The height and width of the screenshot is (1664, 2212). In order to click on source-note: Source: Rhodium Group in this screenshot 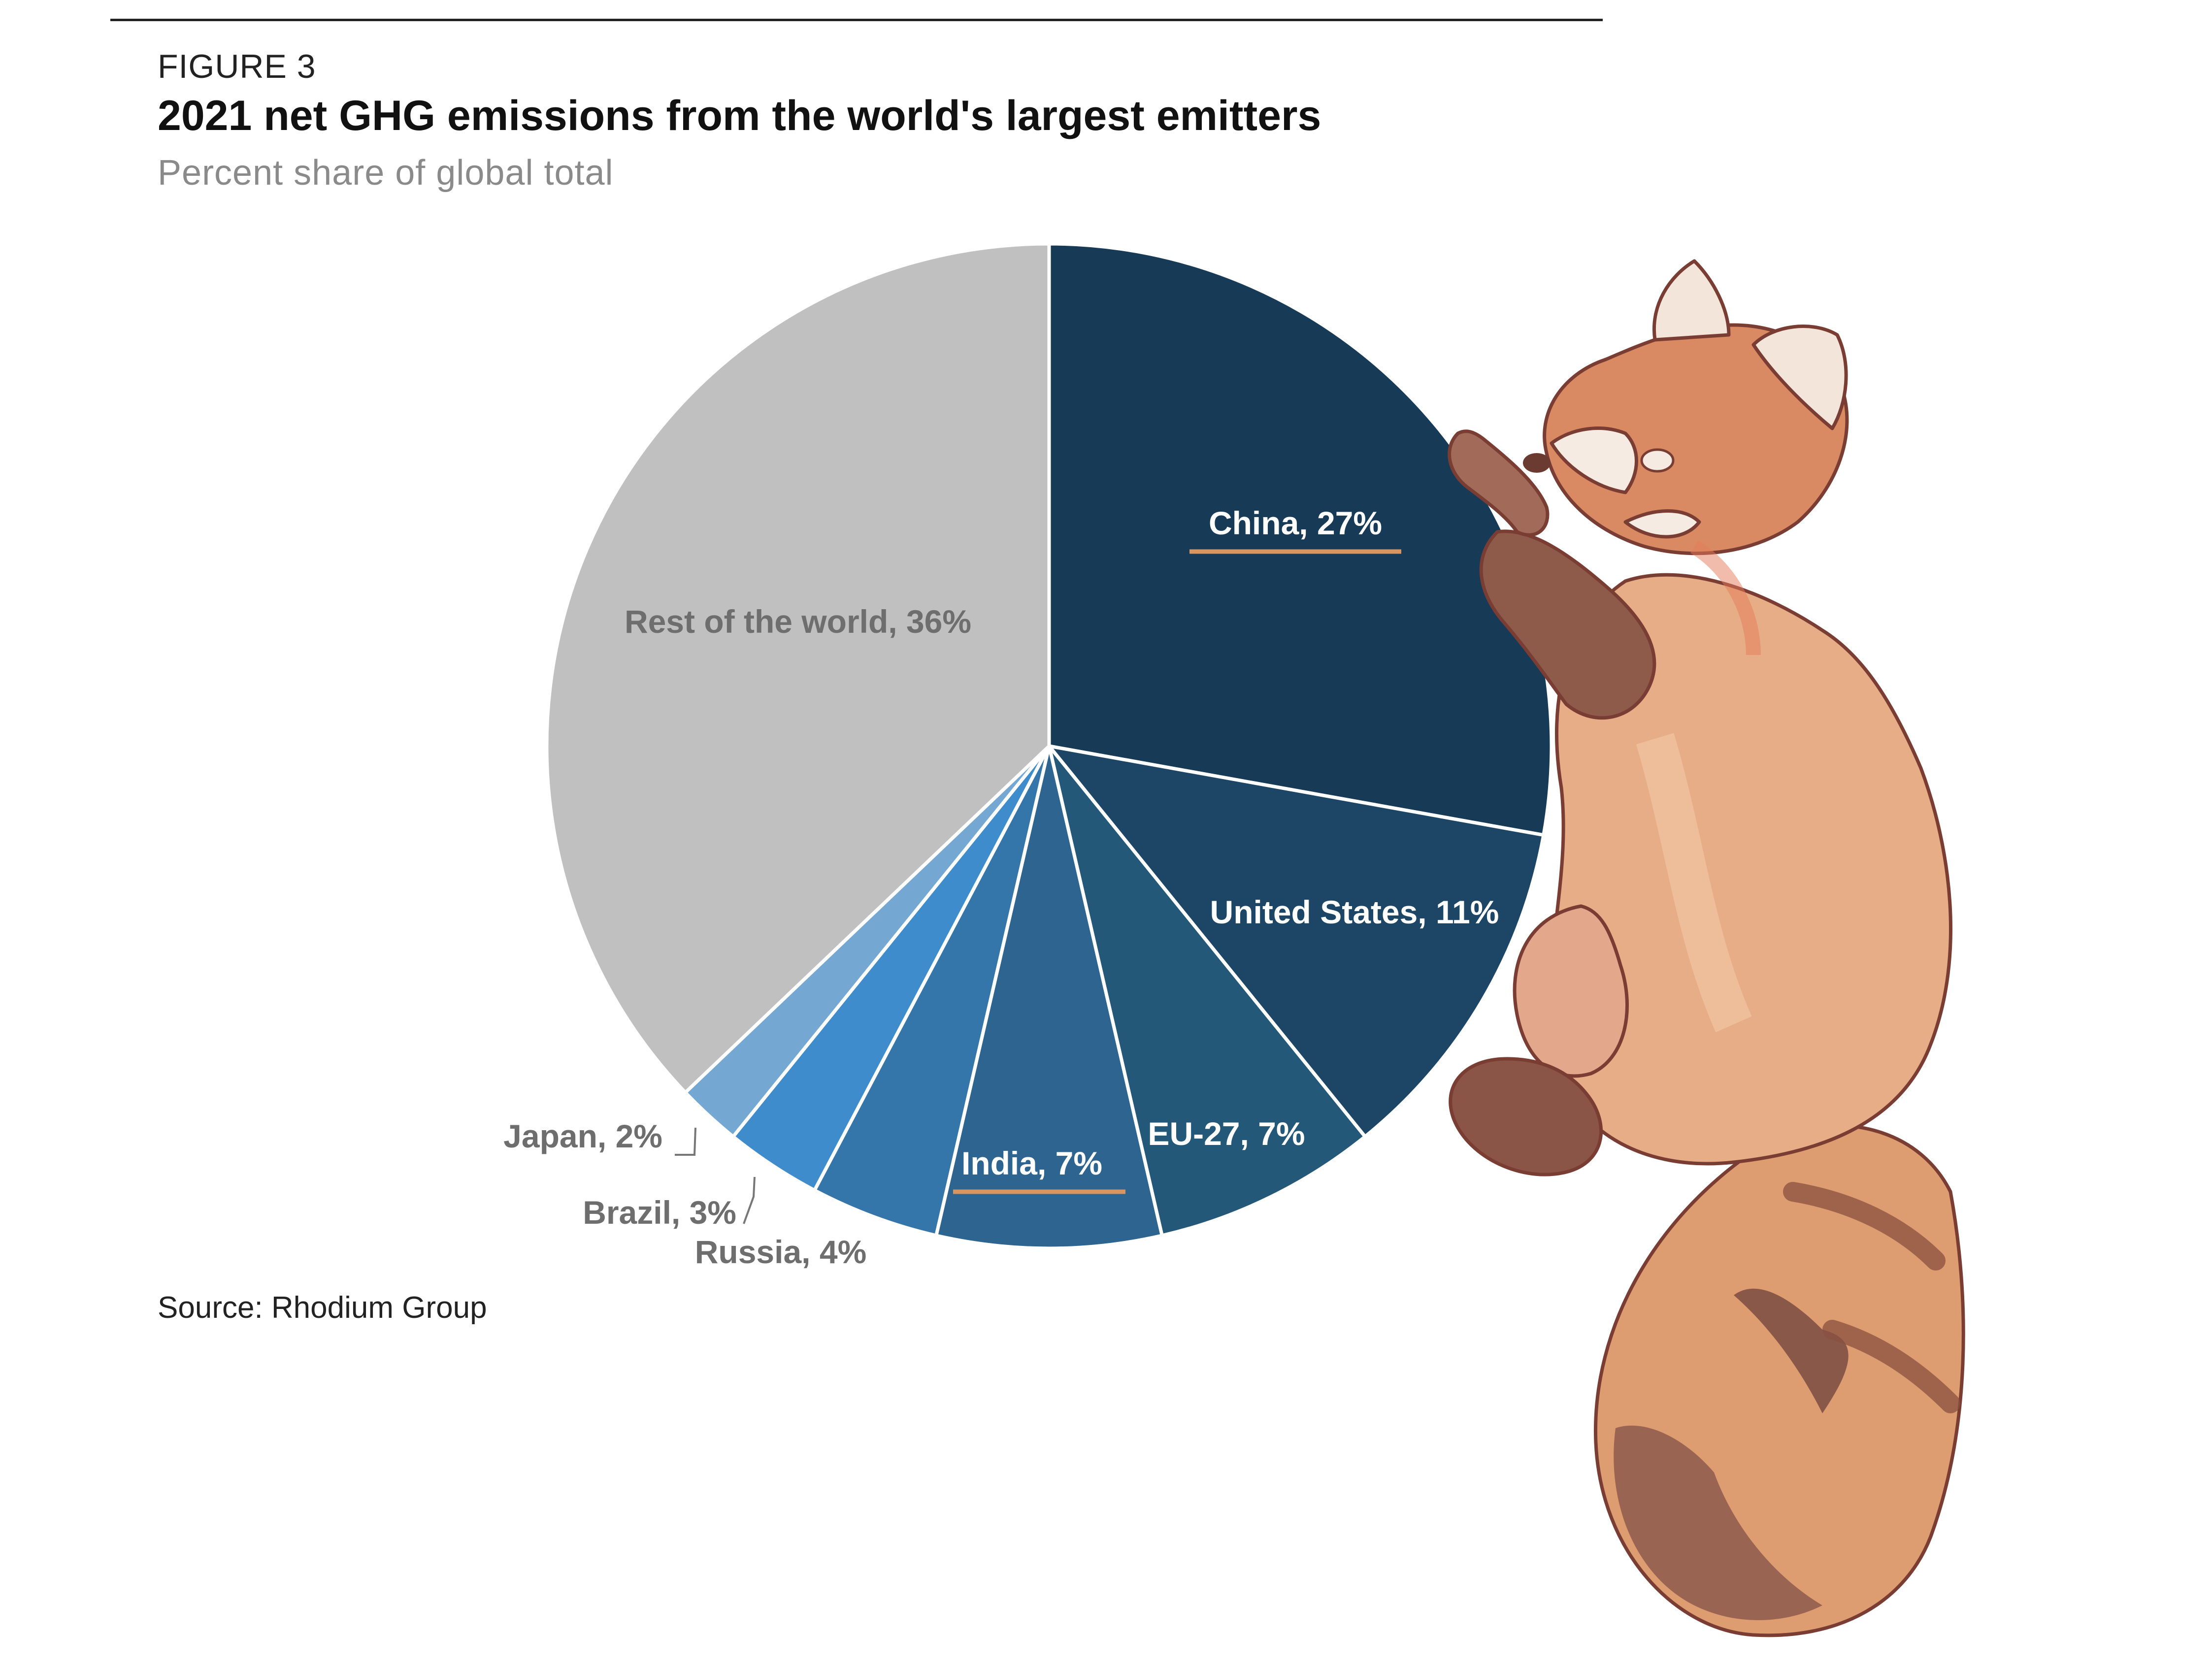, I will do `click(322, 1308)`.